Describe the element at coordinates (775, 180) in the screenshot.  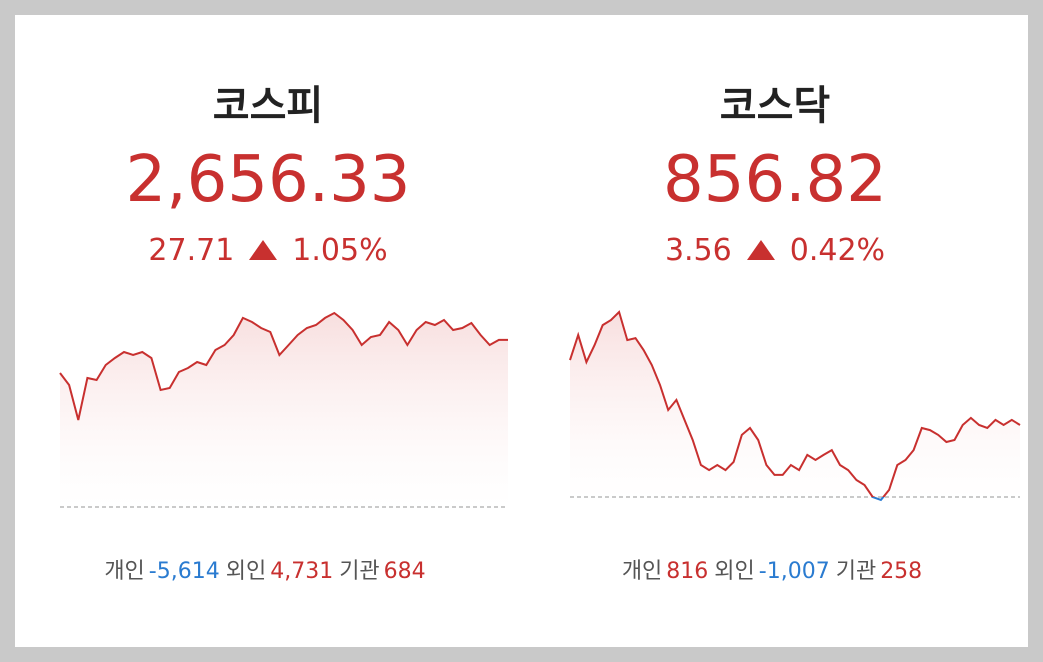
I see `index-value: 856.82` at that location.